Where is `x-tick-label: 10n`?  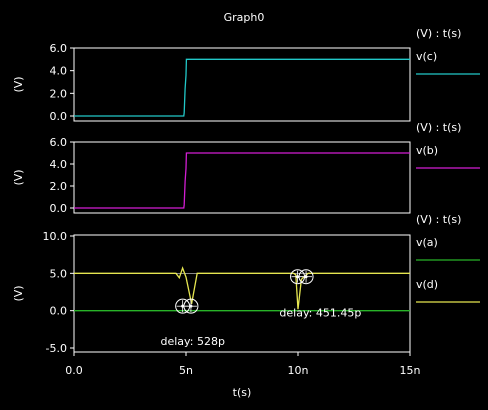 x-tick-label: 10n is located at coordinates (298, 370).